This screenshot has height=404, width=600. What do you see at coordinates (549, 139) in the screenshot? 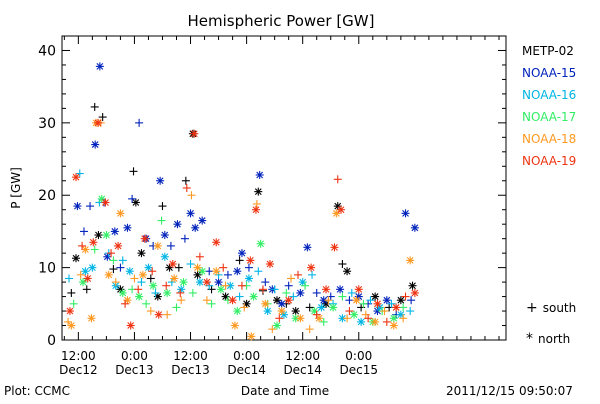
I see `legend-item-noaa-18: NOAA-18` at bounding box center [549, 139].